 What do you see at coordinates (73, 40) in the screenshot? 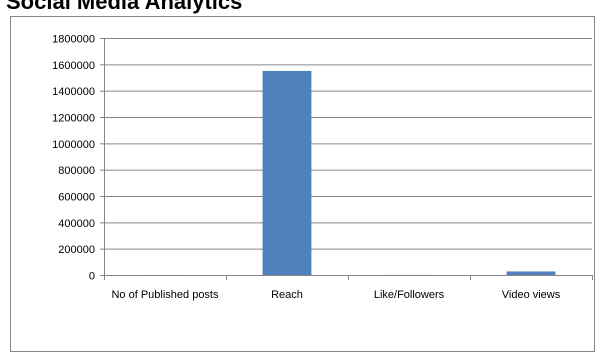
I see `y-tick-label: 1800000` at bounding box center [73, 40].